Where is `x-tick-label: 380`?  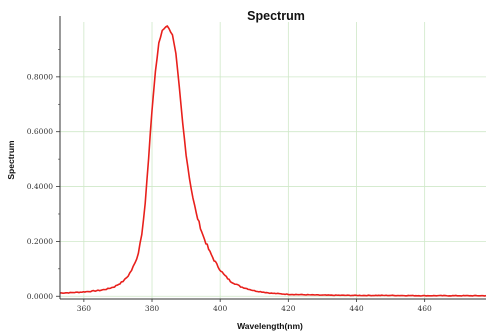 x-tick-label: 380 is located at coordinates (152, 308).